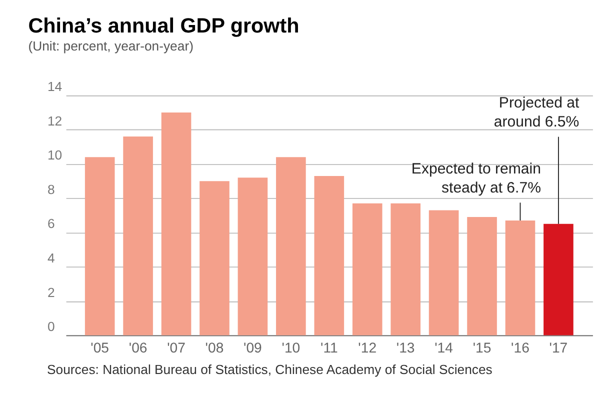 This screenshot has width=600, height=393. I want to click on y-tick-label: 12, so click(54, 120).